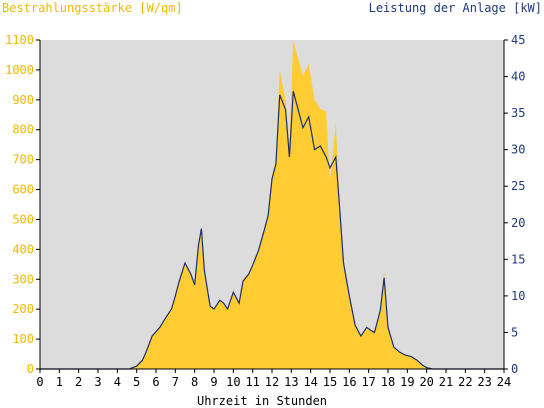  Describe the element at coordinates (518, 150) in the screenshot. I see `right-y-tick-label: 30` at that location.